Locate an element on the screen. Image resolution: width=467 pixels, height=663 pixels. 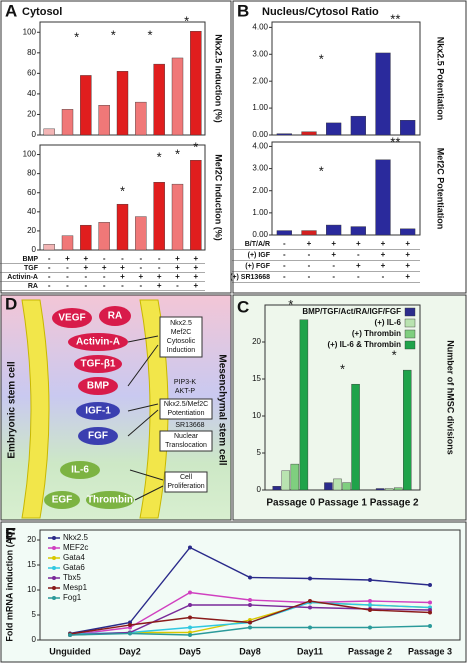
cell-label: Embryonic stem cell is located at coordinates (12, 409).